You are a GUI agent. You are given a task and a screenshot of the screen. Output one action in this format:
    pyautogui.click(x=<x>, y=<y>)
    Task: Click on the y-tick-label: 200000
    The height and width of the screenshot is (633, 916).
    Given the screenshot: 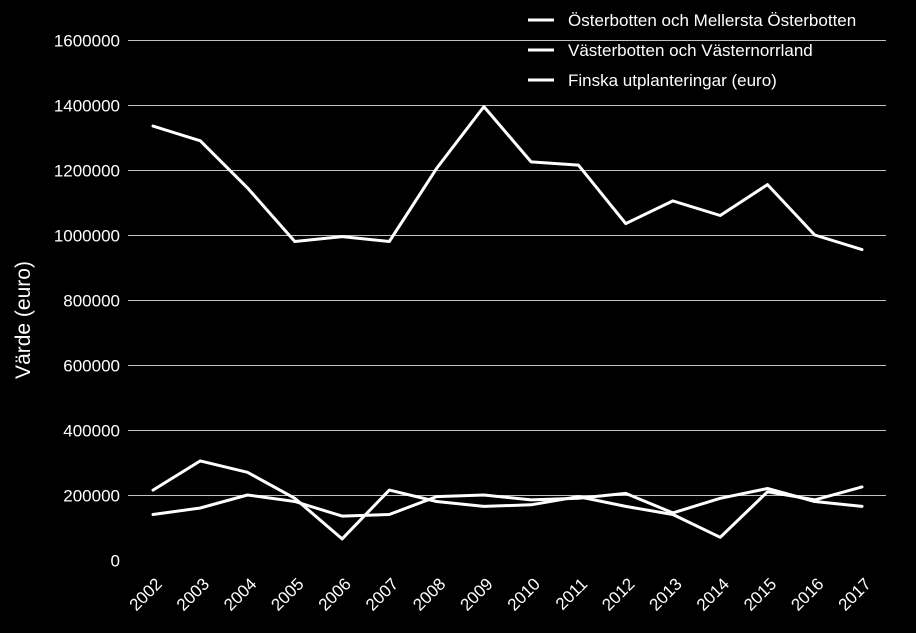 What is the action you would take?
    pyautogui.click(x=91, y=496)
    